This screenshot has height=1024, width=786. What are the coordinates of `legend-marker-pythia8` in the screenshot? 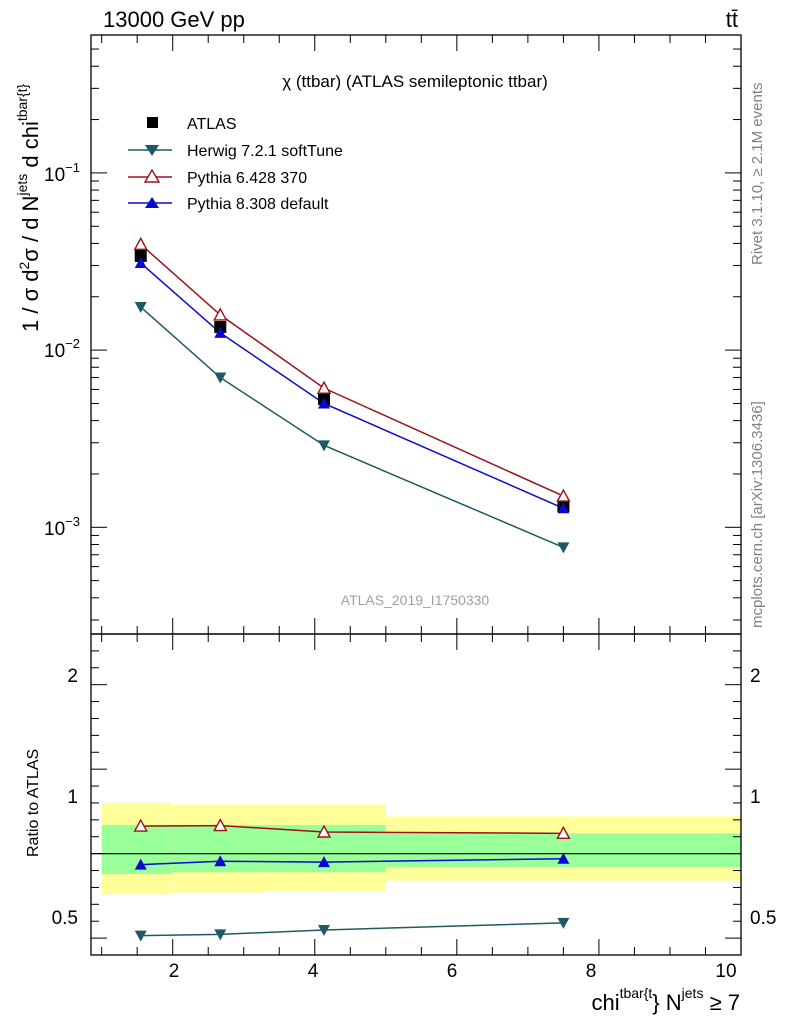 It's located at (152, 202).